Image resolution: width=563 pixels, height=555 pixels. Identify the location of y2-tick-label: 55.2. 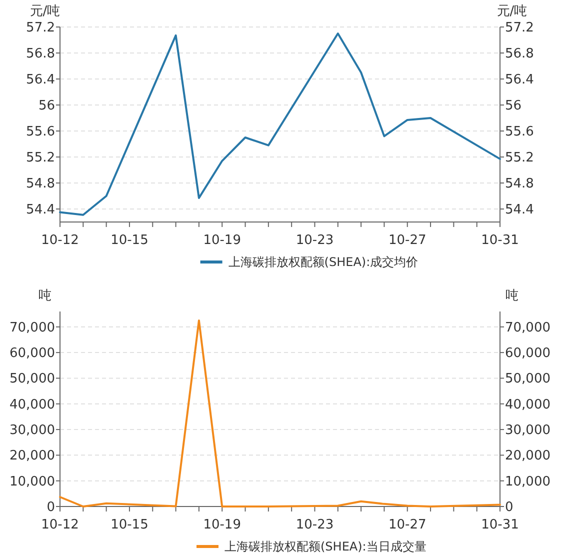
(519, 158).